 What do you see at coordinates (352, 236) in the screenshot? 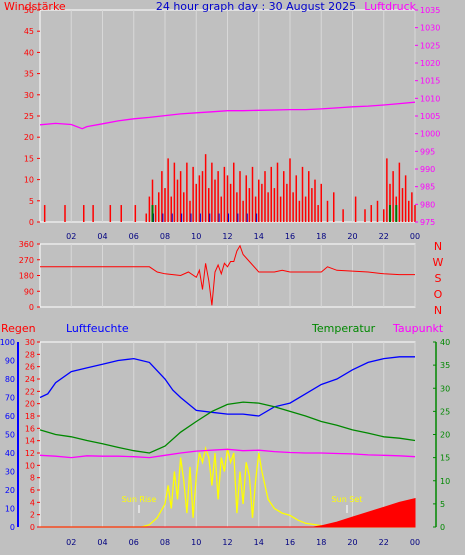
I see `wind-xtick-label: 20` at bounding box center [352, 236].